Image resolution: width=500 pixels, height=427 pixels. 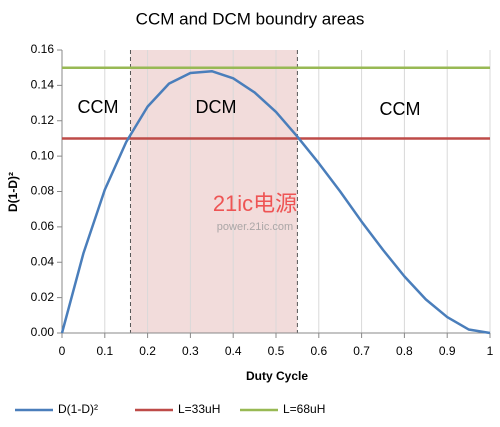 What do you see at coordinates (43, 85) in the screenshot?
I see `y-tick-label: 0.14` at bounding box center [43, 85].